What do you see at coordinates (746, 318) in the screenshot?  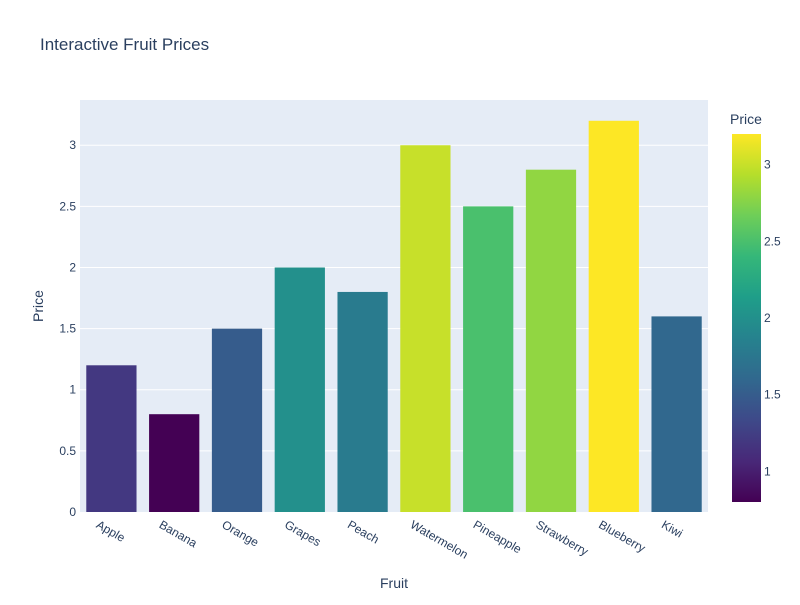 I see `colorbar-gradient` at bounding box center [746, 318].